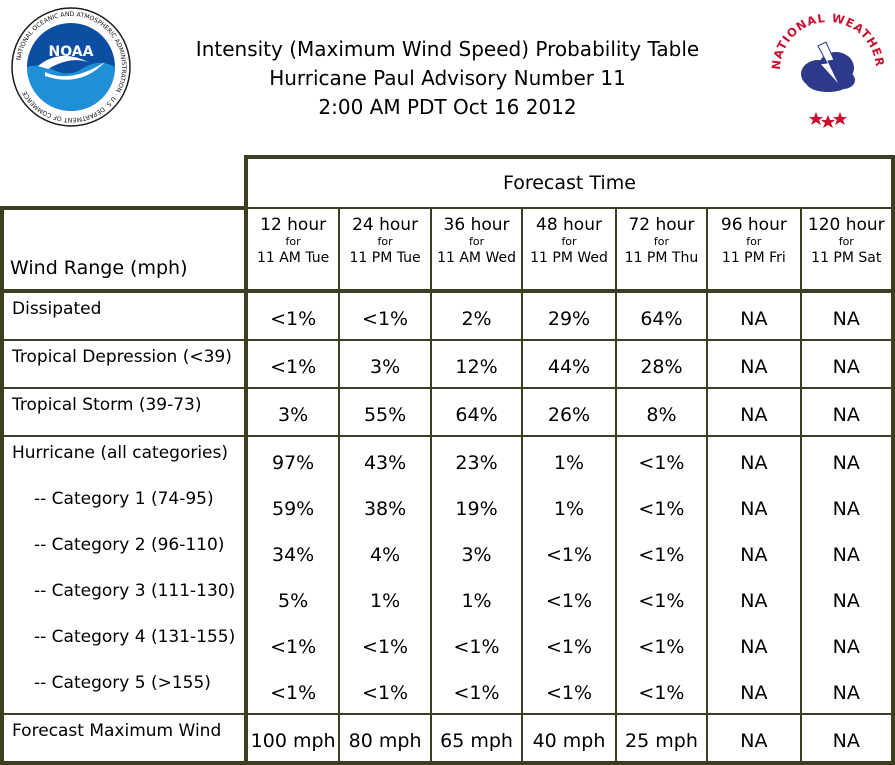 This screenshot has height=765, width=895. I want to click on table-row: -- Category 2 (96-110) 34% 4% 3% <1% <1% NA NA, so click(447, 552).